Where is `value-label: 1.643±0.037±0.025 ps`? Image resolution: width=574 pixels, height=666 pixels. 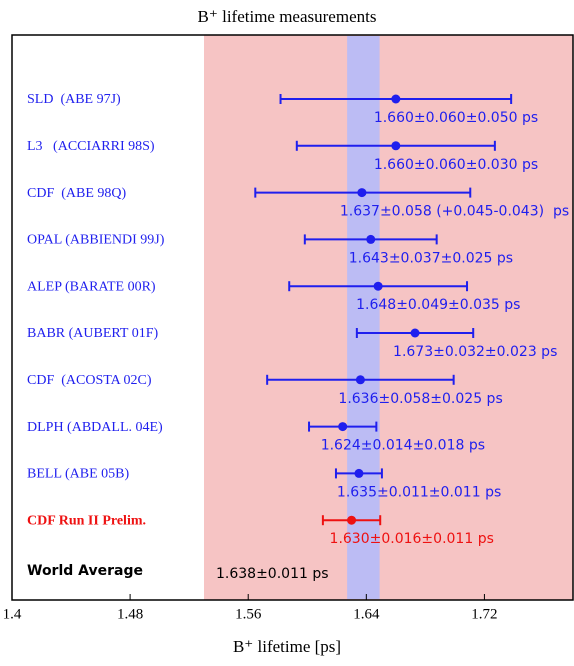
value-label: 1.643±0.037±0.025 ps is located at coordinates (431, 258).